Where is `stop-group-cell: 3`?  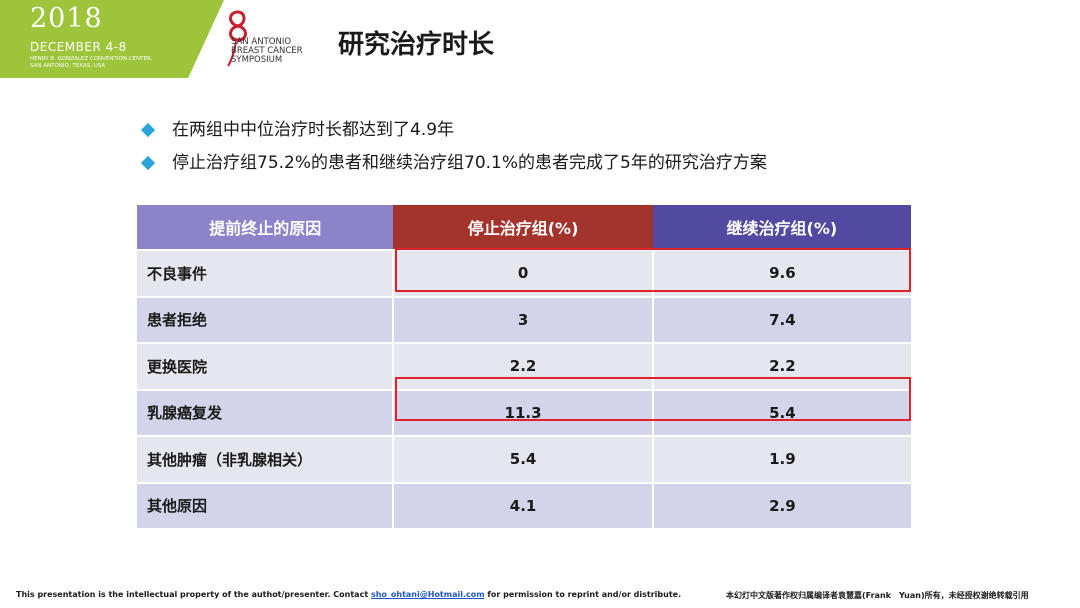 stop-group-cell: 3 is located at coordinates (522, 320).